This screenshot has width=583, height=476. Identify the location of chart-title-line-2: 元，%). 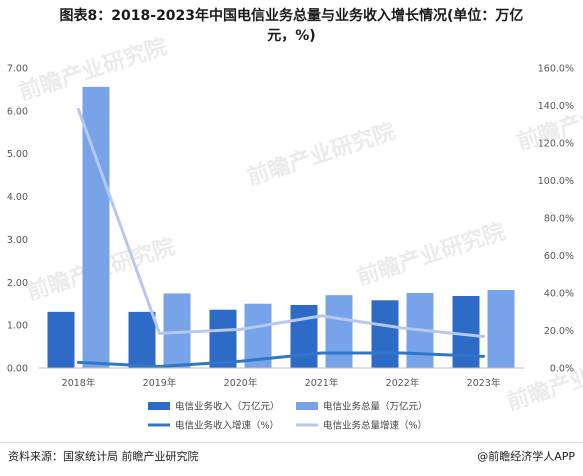
(291, 36).